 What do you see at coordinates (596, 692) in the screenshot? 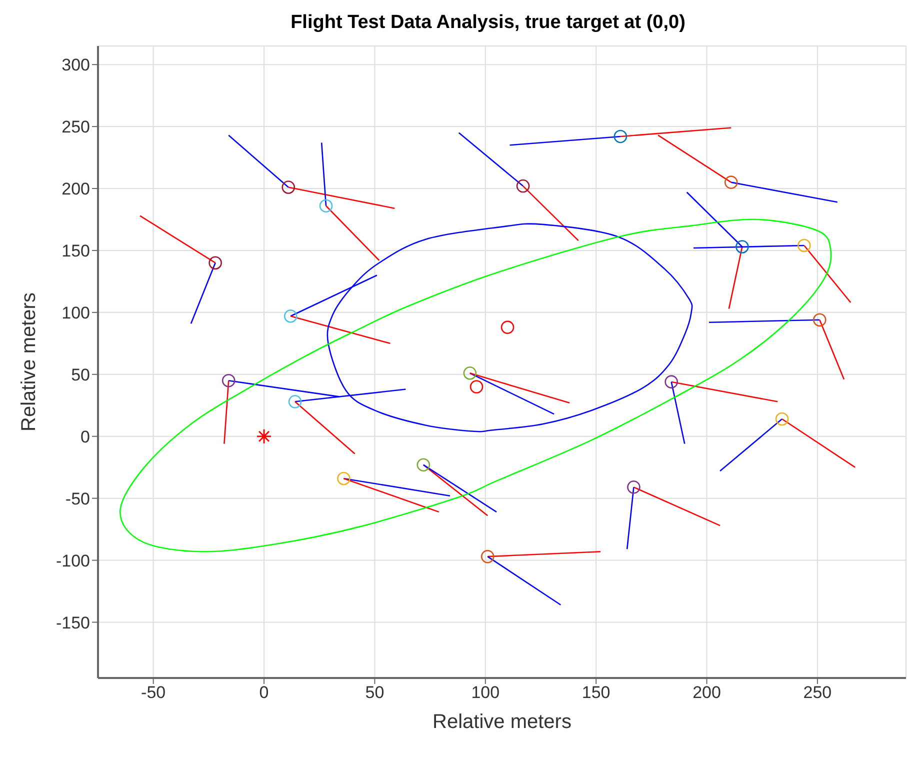
I see `x-tick-label: 150` at bounding box center [596, 692].